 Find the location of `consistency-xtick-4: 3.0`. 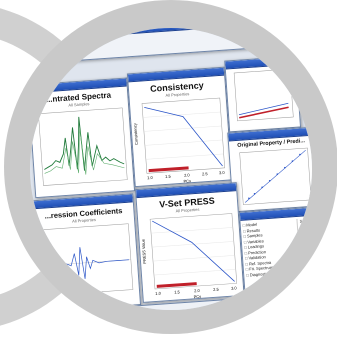

consistency-xtick-4: 3.0 is located at coordinates (222, 172).